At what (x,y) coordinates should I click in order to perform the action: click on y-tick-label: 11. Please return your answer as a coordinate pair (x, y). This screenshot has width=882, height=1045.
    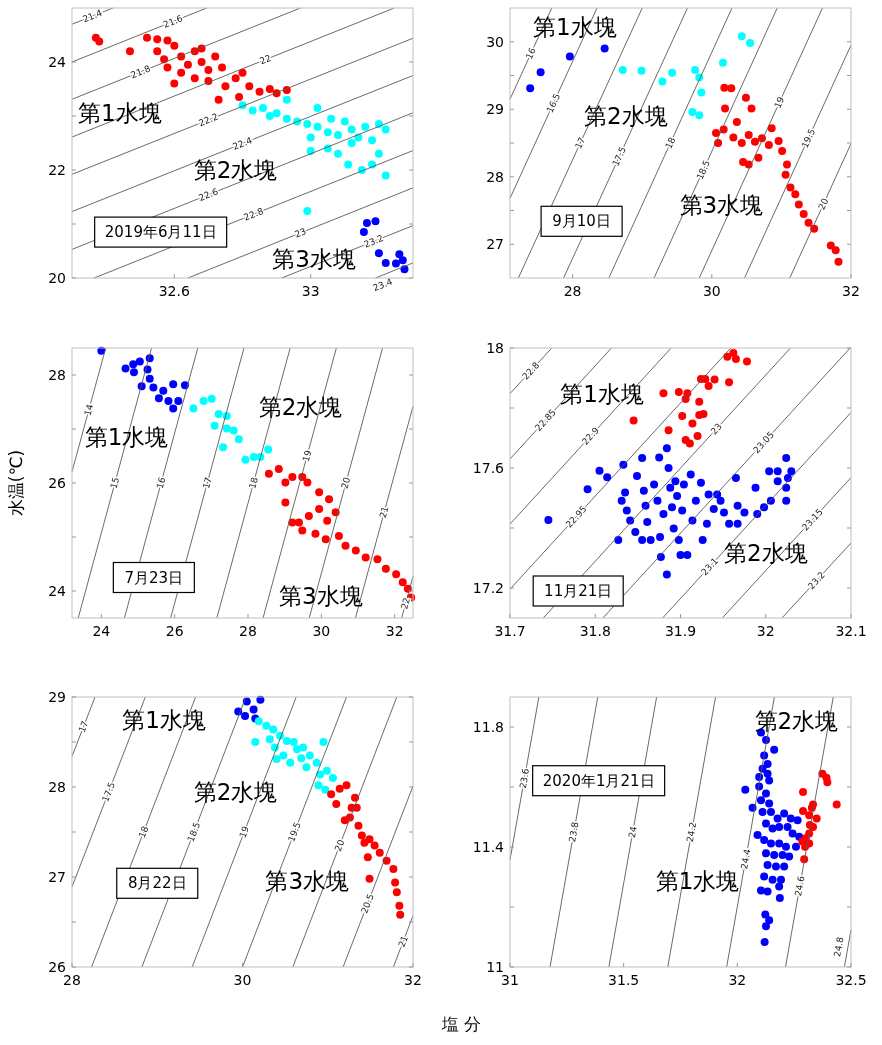
    Looking at the image, I should click on (495, 967).